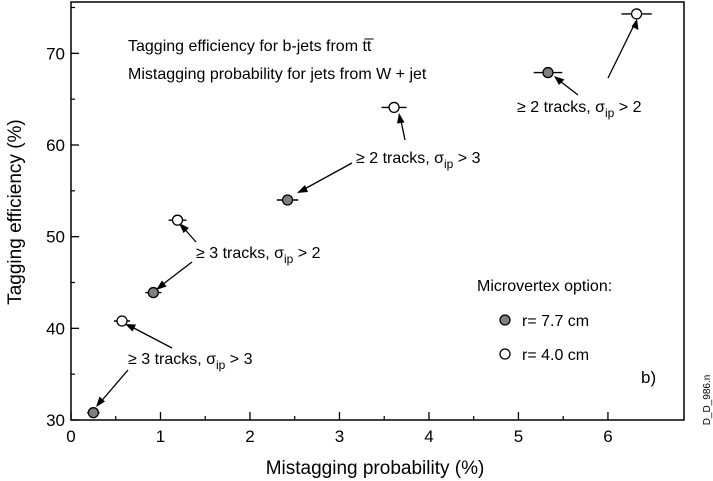  I want to click on annotation-label-3tracks-sip3: ≥ 3 tracks, σip > 3, so click(190, 361).